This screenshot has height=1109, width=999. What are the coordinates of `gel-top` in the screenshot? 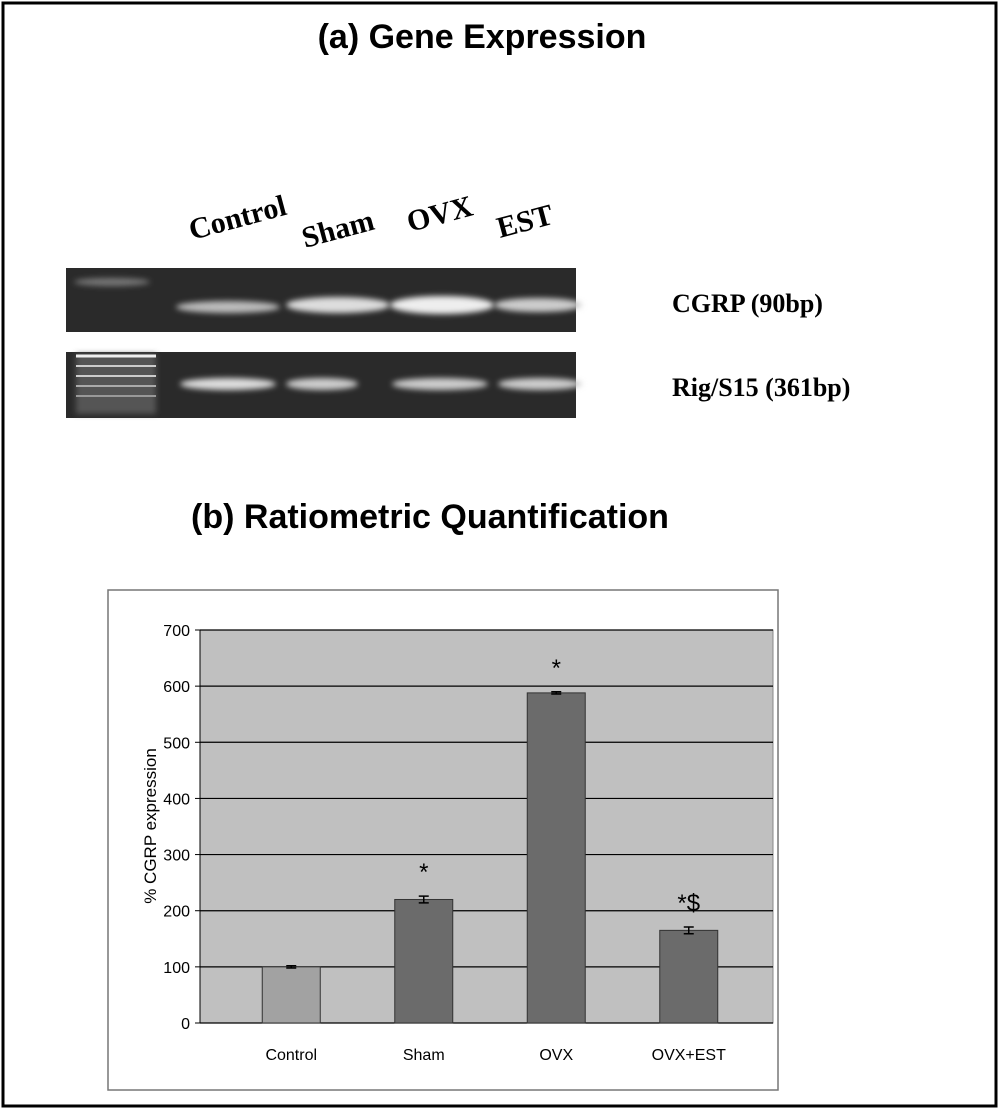 It's located at (324, 300).